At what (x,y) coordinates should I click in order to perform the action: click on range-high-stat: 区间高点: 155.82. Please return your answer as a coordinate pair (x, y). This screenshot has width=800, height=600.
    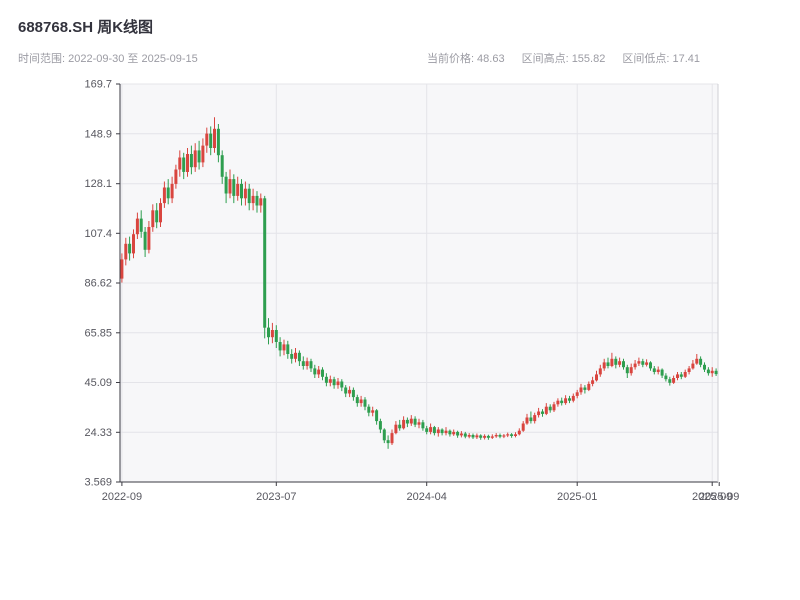
    Looking at the image, I should click on (564, 59).